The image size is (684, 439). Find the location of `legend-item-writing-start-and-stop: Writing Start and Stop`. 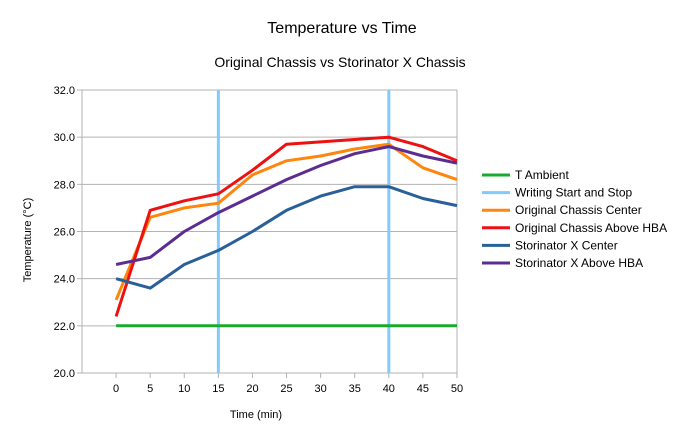

legend-item-writing-start-and-stop: Writing Start and Stop is located at coordinates (557, 193).